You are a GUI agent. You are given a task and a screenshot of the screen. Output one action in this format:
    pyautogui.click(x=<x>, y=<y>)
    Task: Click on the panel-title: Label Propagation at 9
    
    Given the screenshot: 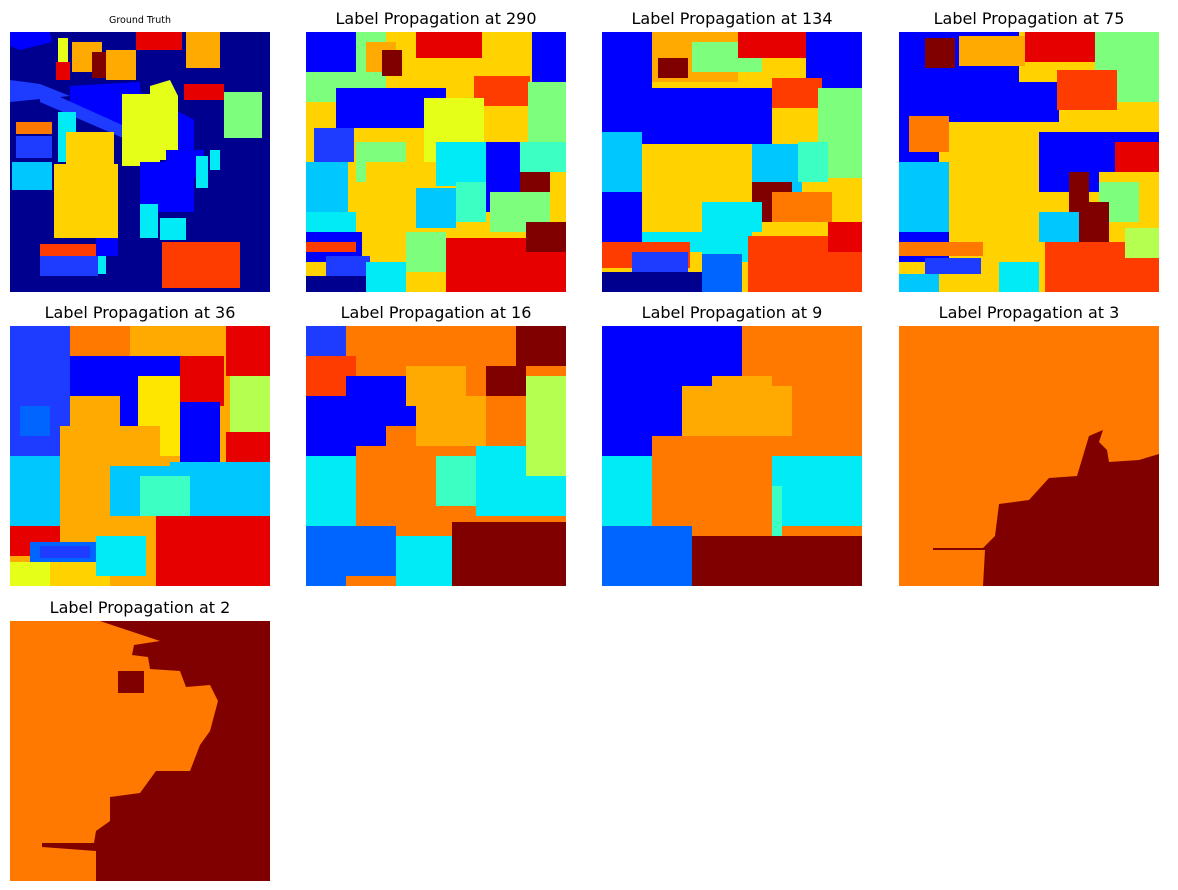 What is the action you would take?
    pyautogui.click(x=732, y=312)
    